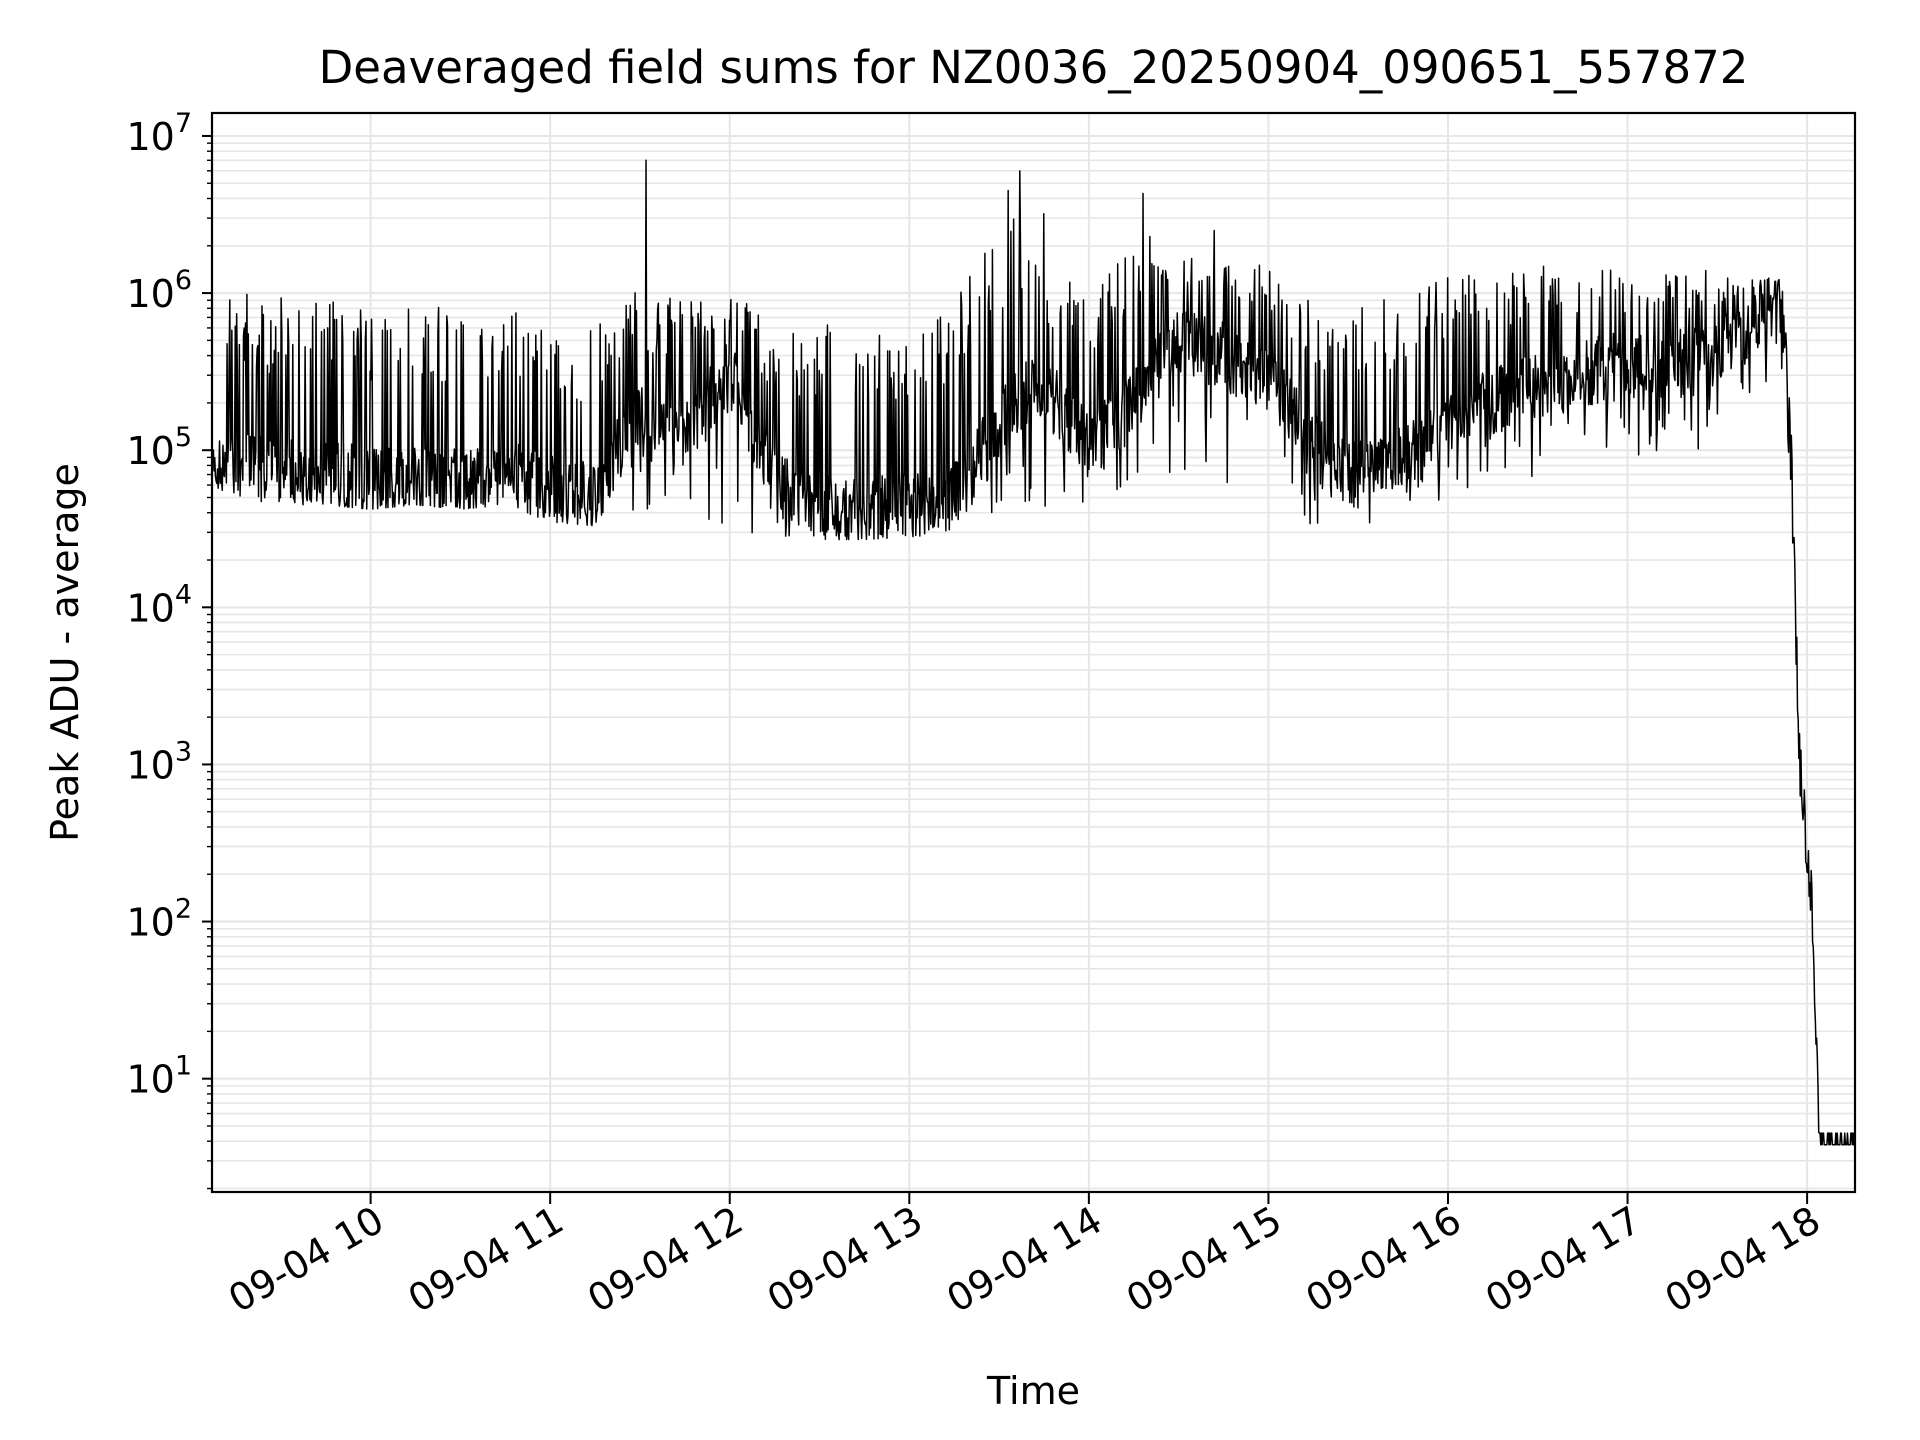 This screenshot has width=1920, height=1440. I want to click on y-tick-label: 10², so click(159, 919).